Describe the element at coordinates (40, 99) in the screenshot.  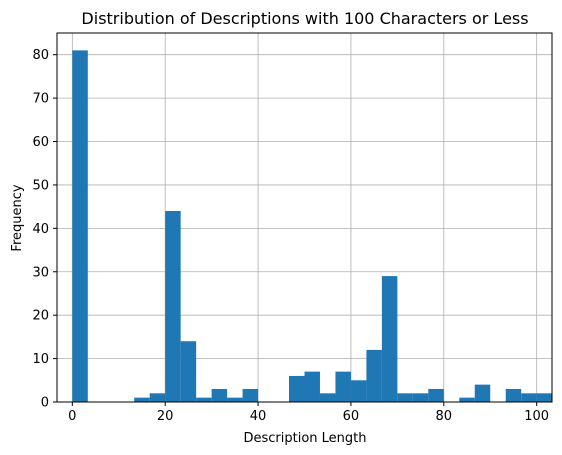
I see `y-tick-label: 70` at that location.